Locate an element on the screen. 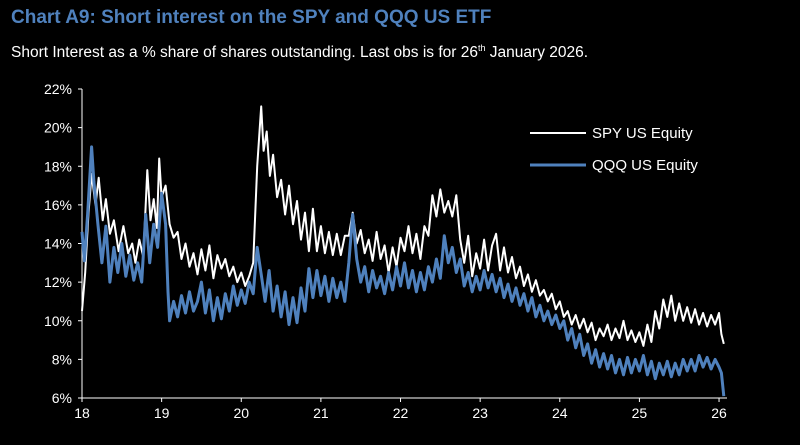  chart-legend: SPY US Equity QQQ US Equity is located at coordinates (614, 149).